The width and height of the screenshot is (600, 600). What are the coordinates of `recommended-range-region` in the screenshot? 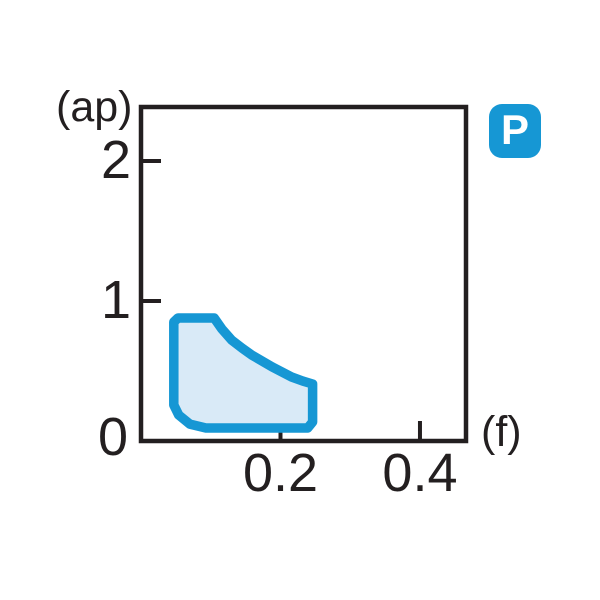 It's located at (243, 373).